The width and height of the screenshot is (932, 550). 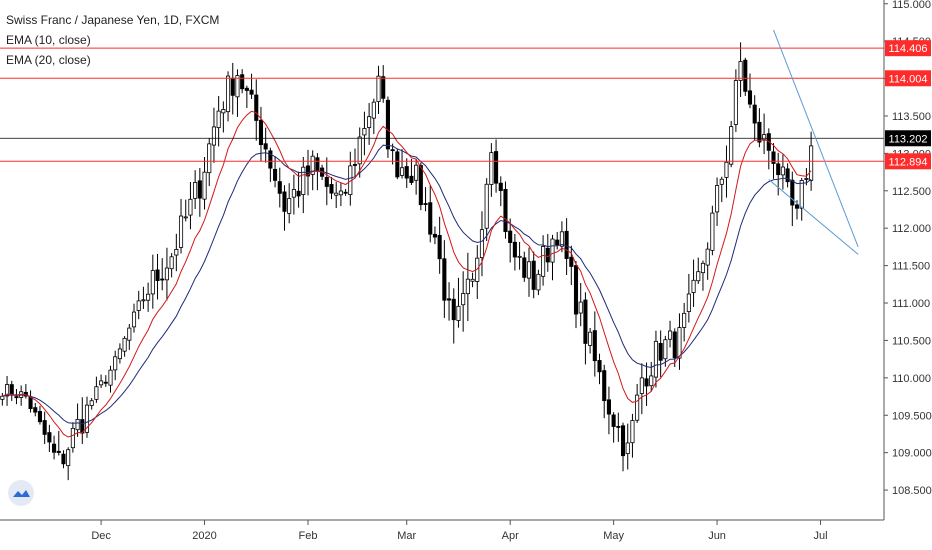 I want to click on trendlines, so click(x=813, y=142).